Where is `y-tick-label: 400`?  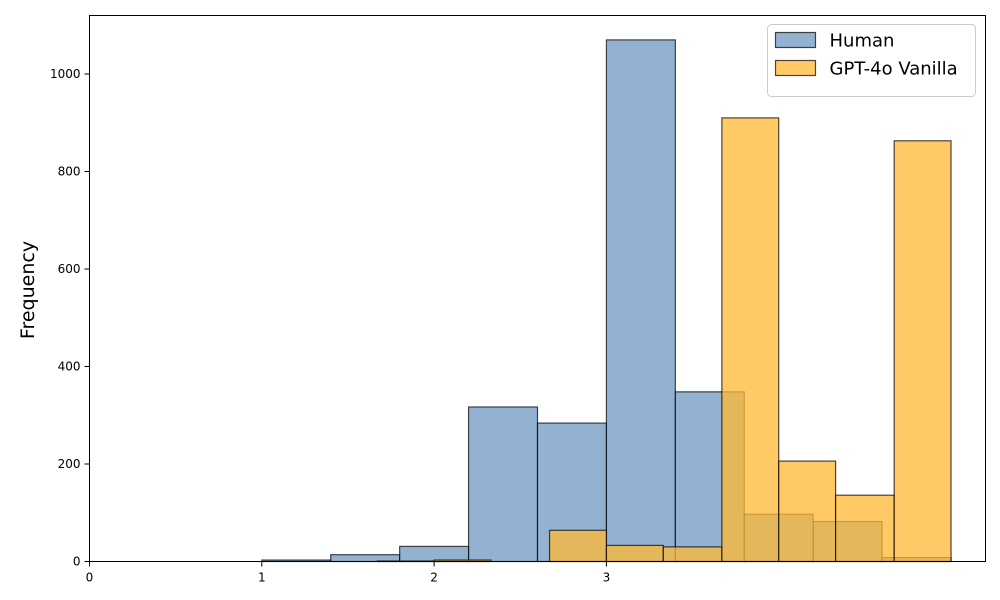 y-tick-label: 400 is located at coordinates (69, 367).